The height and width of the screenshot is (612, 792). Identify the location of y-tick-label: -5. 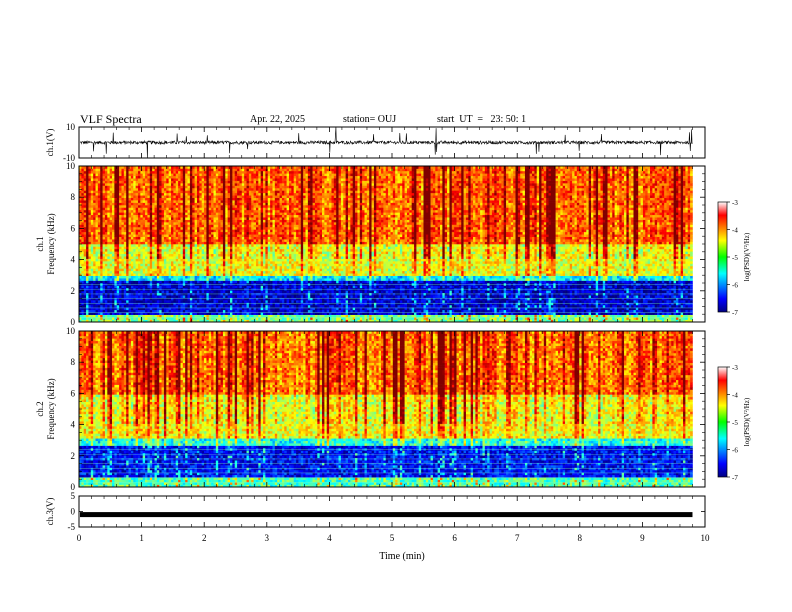
(72, 527).